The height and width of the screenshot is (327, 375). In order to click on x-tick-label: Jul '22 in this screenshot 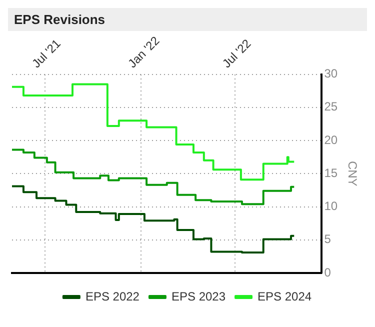, I will do `click(237, 53)`.